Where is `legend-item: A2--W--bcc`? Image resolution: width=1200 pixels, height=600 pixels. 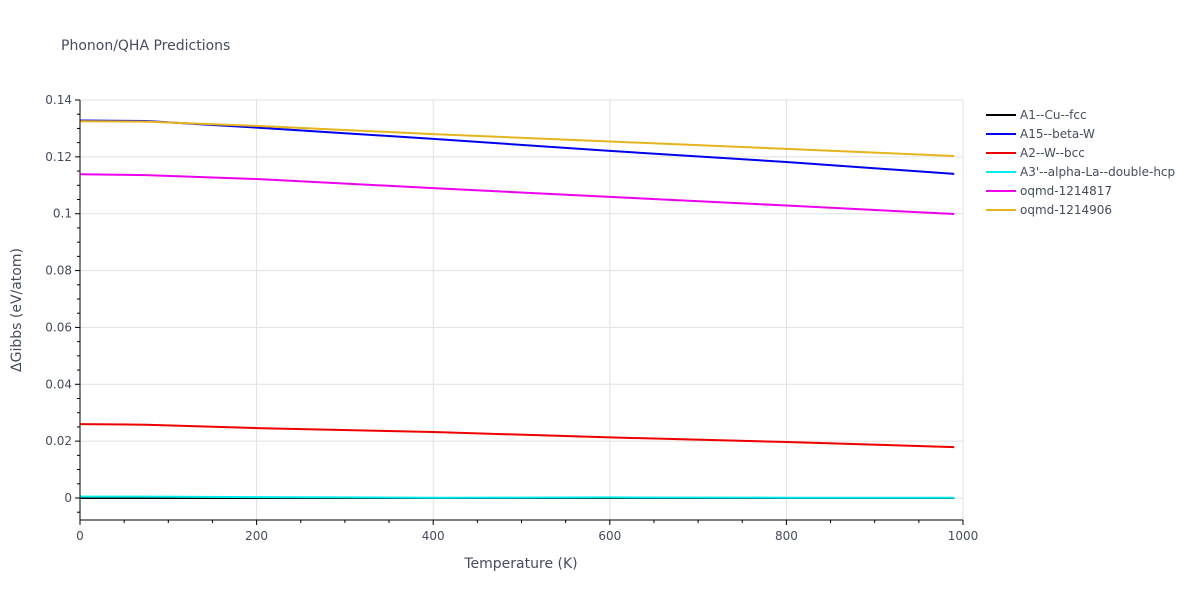
legend-item: A2--W--bcc is located at coordinates (1035, 153).